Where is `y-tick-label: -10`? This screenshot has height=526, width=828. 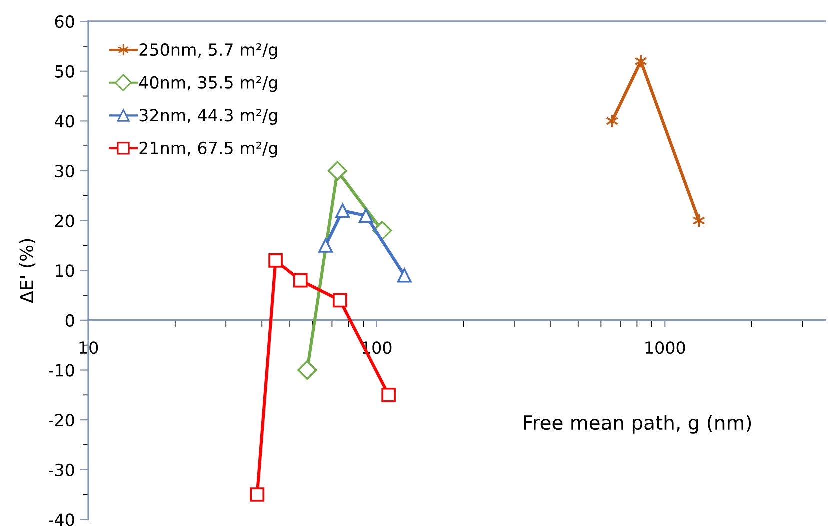
y-tick-label: -10 is located at coordinates (61, 370).